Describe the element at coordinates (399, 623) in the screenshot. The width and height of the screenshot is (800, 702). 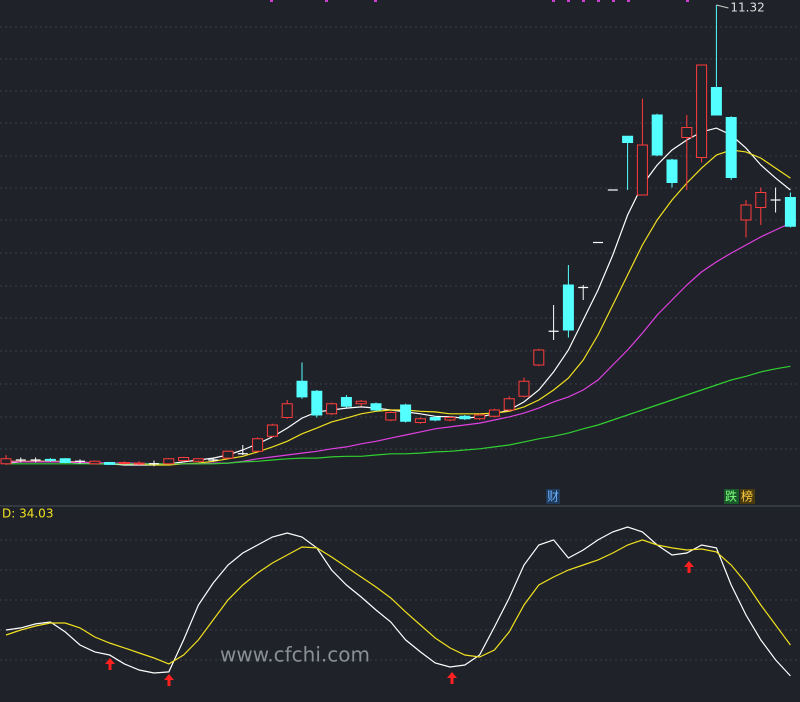
I see `signal-arrows` at that location.